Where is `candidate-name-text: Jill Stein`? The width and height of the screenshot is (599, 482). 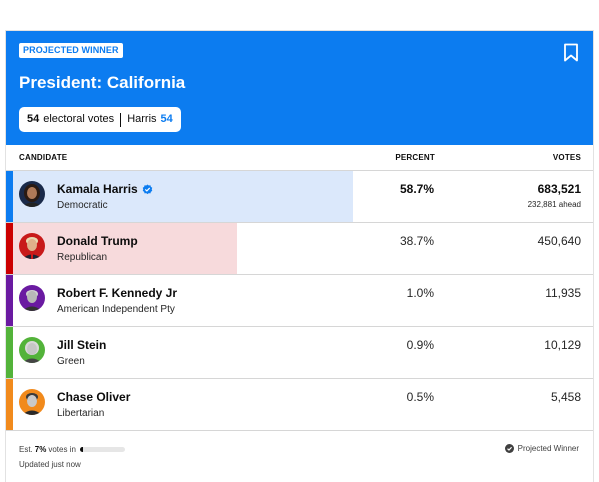
candidate-name-text: Jill Stein is located at coordinates (82, 345).